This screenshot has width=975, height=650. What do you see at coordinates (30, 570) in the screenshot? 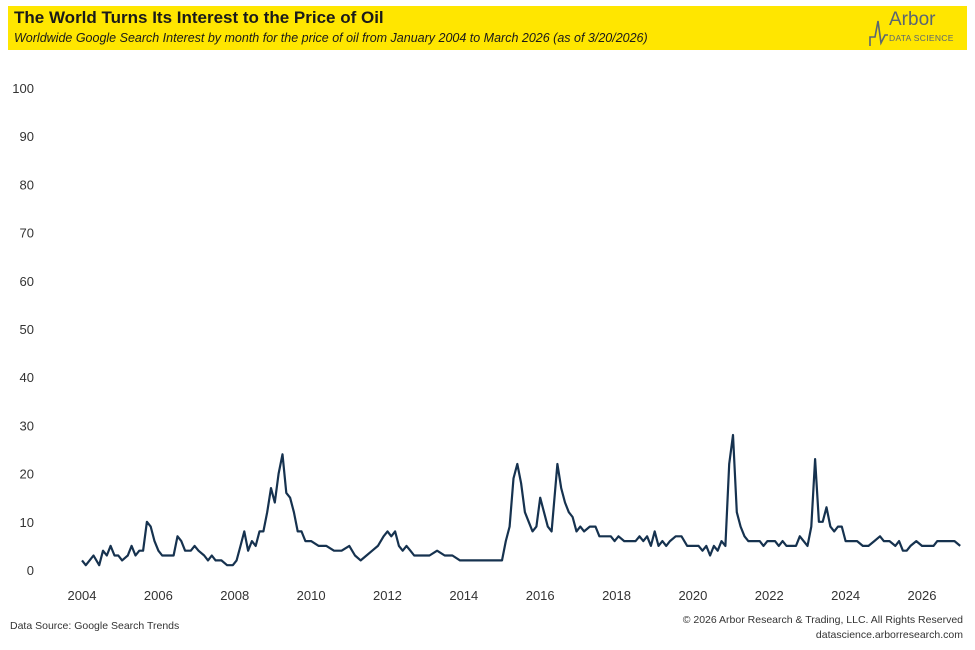
I see `y-tick-label: 0` at bounding box center [30, 570].